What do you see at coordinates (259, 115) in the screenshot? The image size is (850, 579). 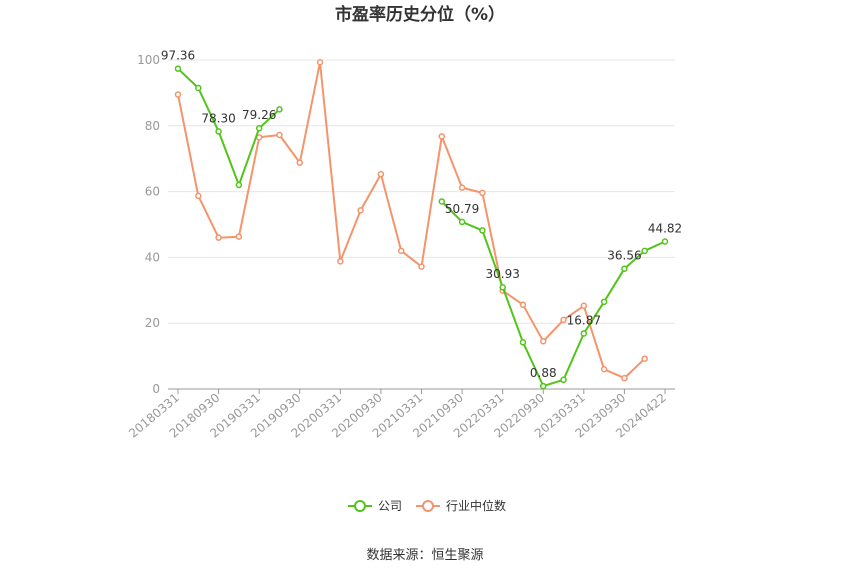 I see `data-label: 79.26` at bounding box center [259, 115].